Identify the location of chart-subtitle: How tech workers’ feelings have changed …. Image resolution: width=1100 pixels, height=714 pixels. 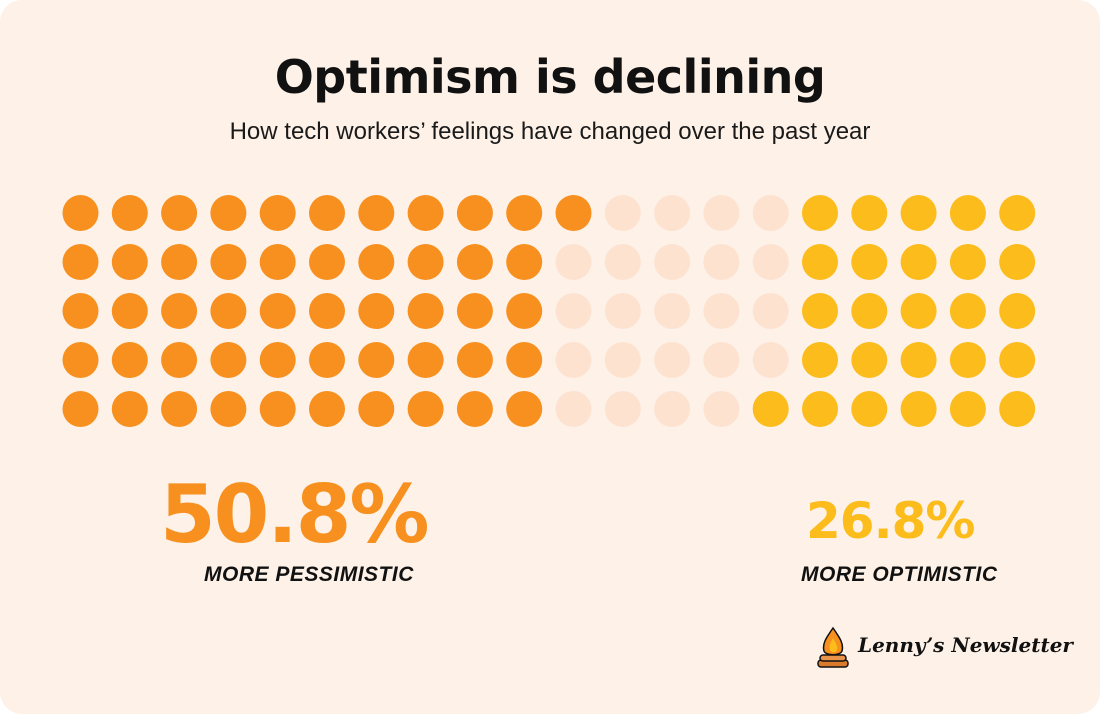
(550, 131).